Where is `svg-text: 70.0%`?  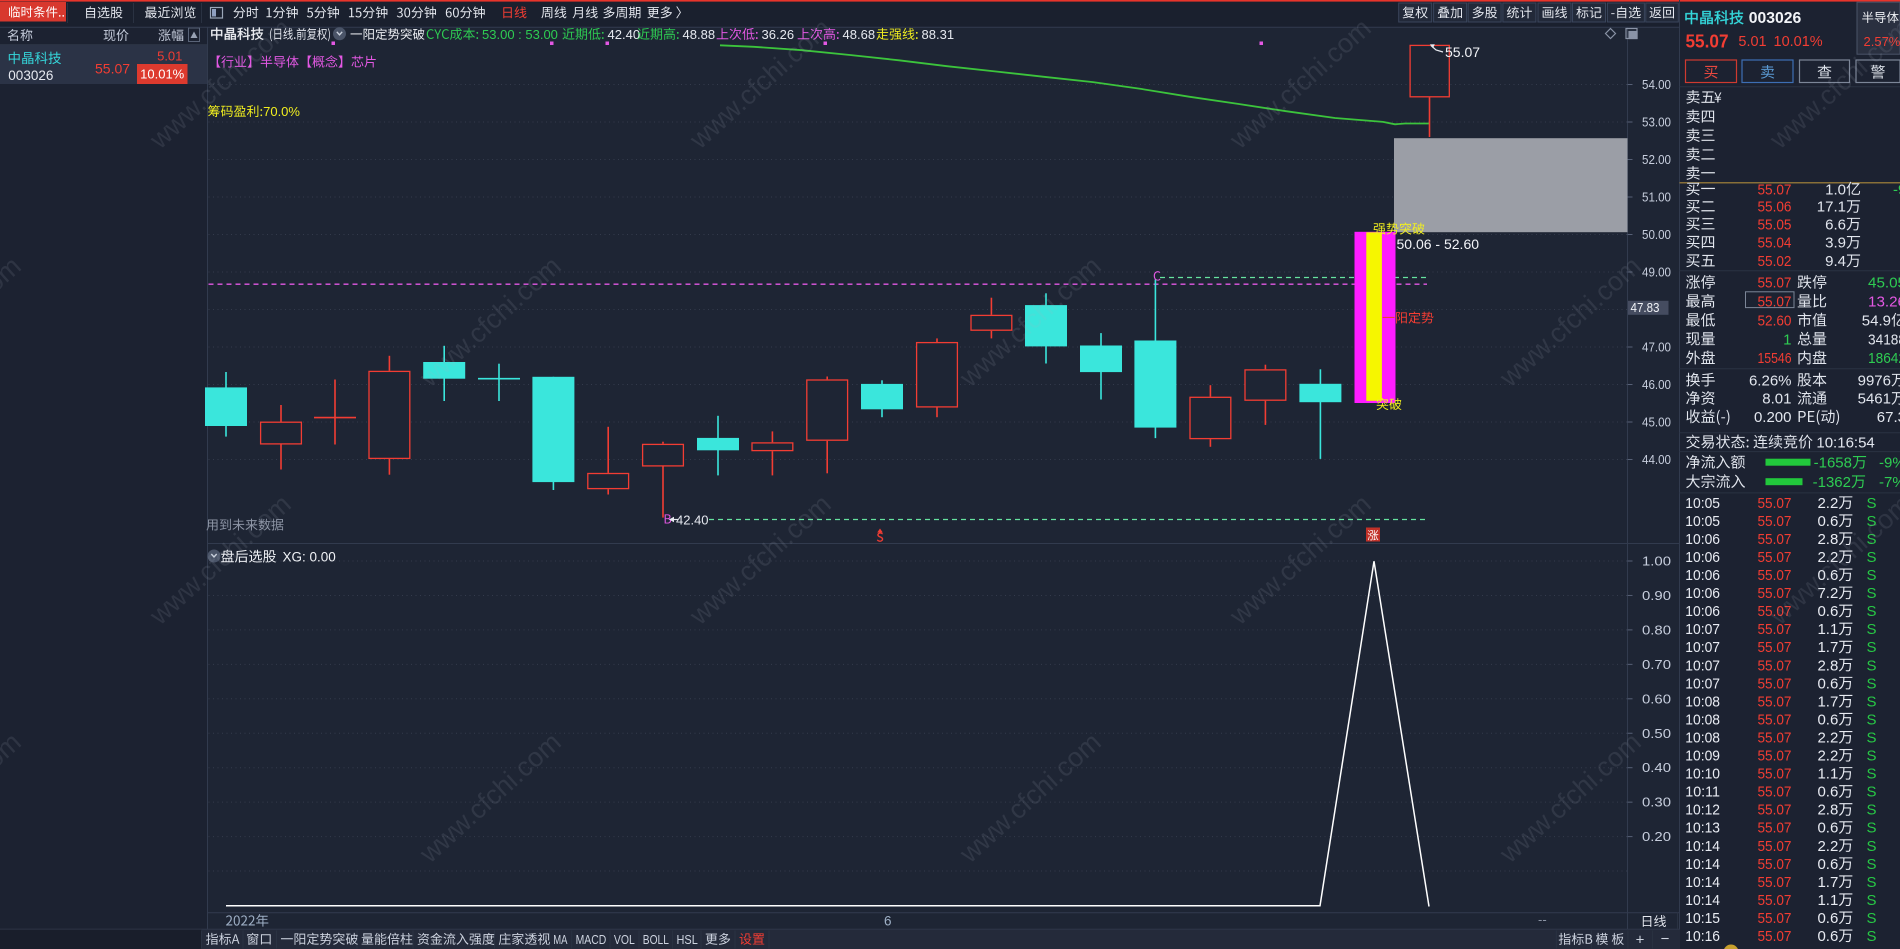 svg-text: 70.0% is located at coordinates (281, 111).